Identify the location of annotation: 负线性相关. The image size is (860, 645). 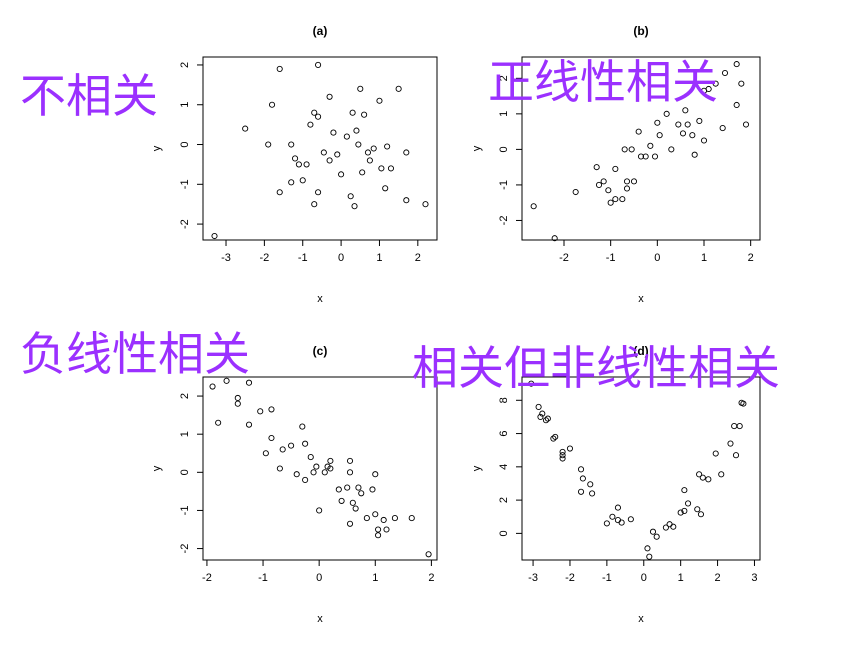
(135, 354).